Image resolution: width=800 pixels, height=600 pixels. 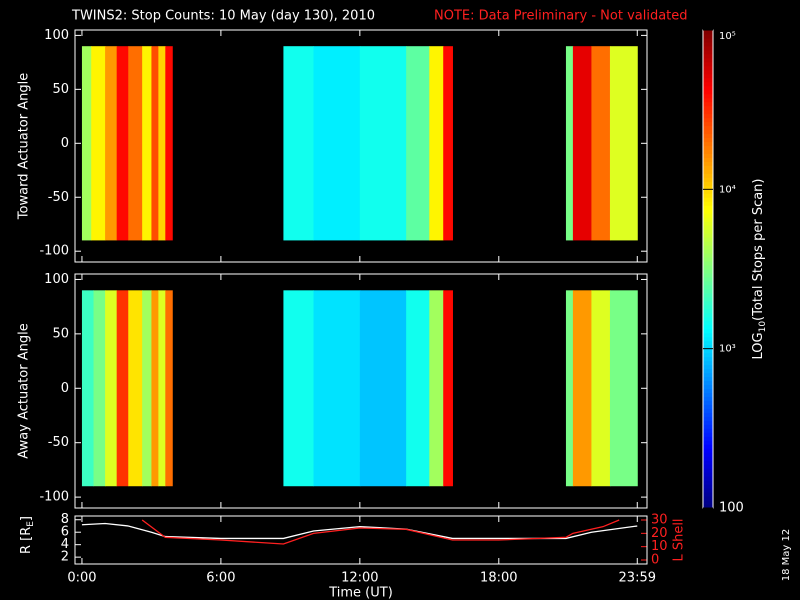 I want to click on y2-tick-label: 30, so click(x=659, y=520).